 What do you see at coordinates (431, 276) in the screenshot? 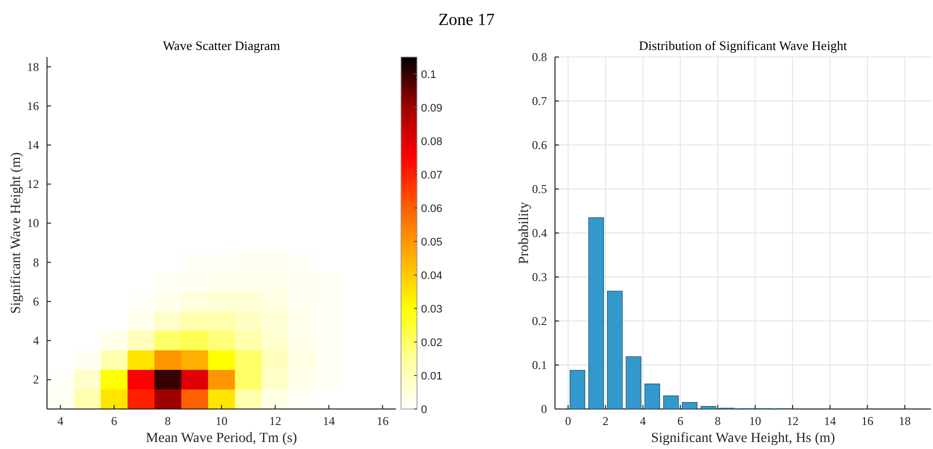
I see `color-bar-label: 0.04` at bounding box center [431, 276].